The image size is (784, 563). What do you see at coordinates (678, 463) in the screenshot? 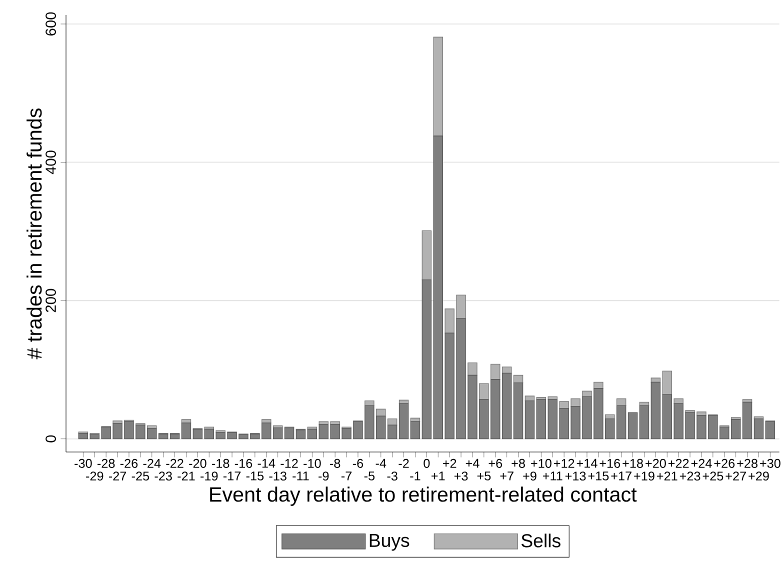
I see `x-tick-label: +22` at bounding box center [678, 463].